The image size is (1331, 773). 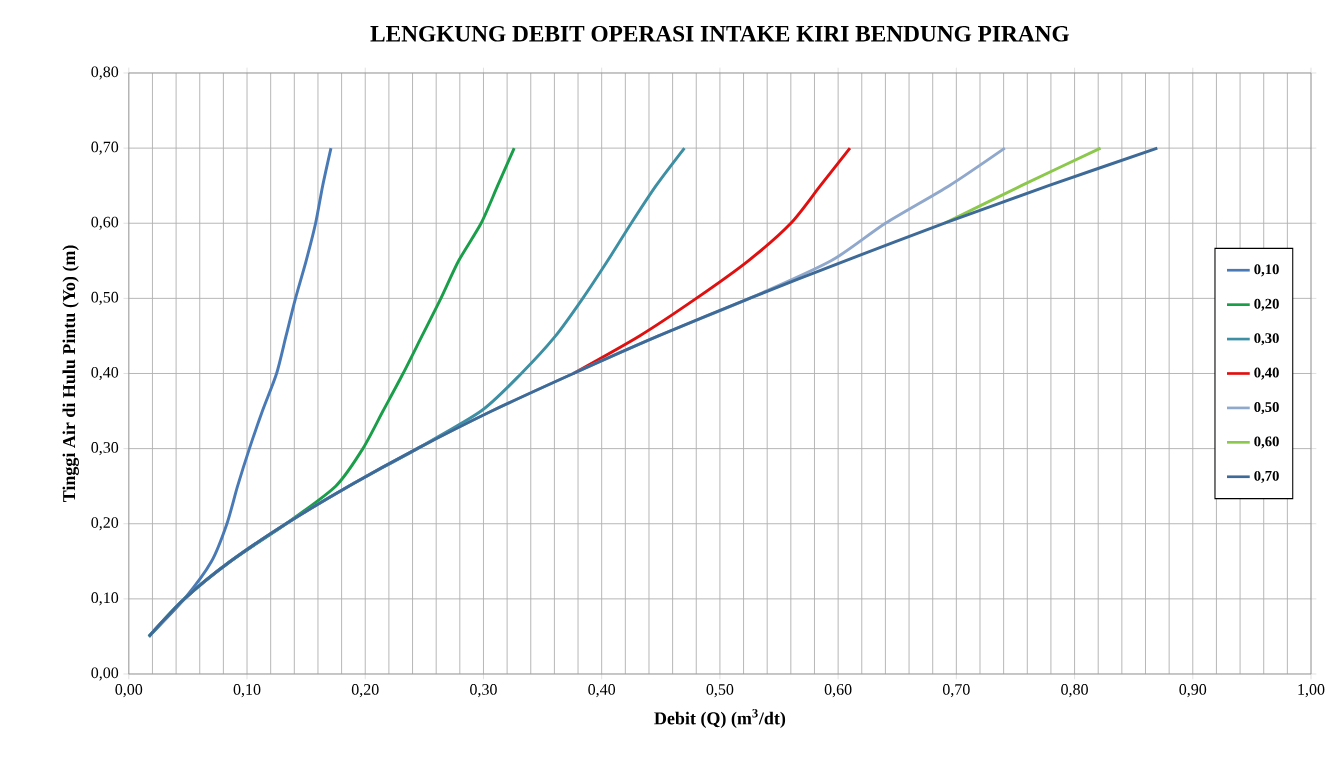 What do you see at coordinates (720, 33) in the screenshot?
I see `chart-title: LENGKUNG DEBIT OPERASI INTAKE KIRI BENDUNG PIRANG` at bounding box center [720, 33].